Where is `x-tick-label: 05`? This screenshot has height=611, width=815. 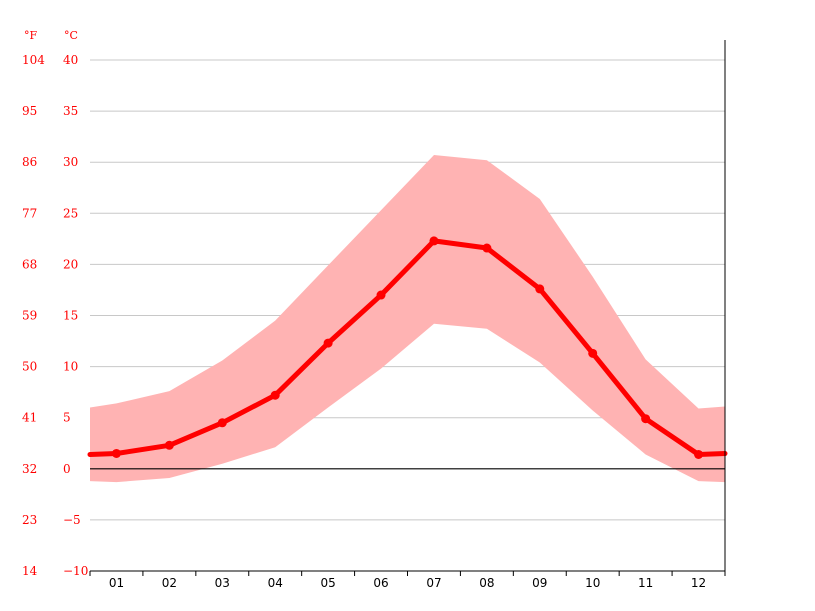
x-tick-label: 05 is located at coordinates (327, 583).